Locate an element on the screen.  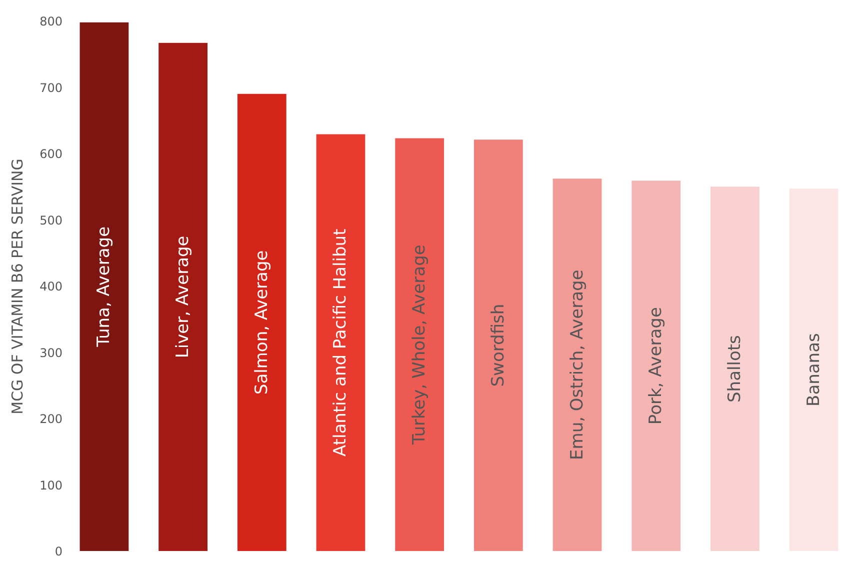
y-axis-title: MCG OF VITAMIN B6 PER SERVING is located at coordinates (17, 286).